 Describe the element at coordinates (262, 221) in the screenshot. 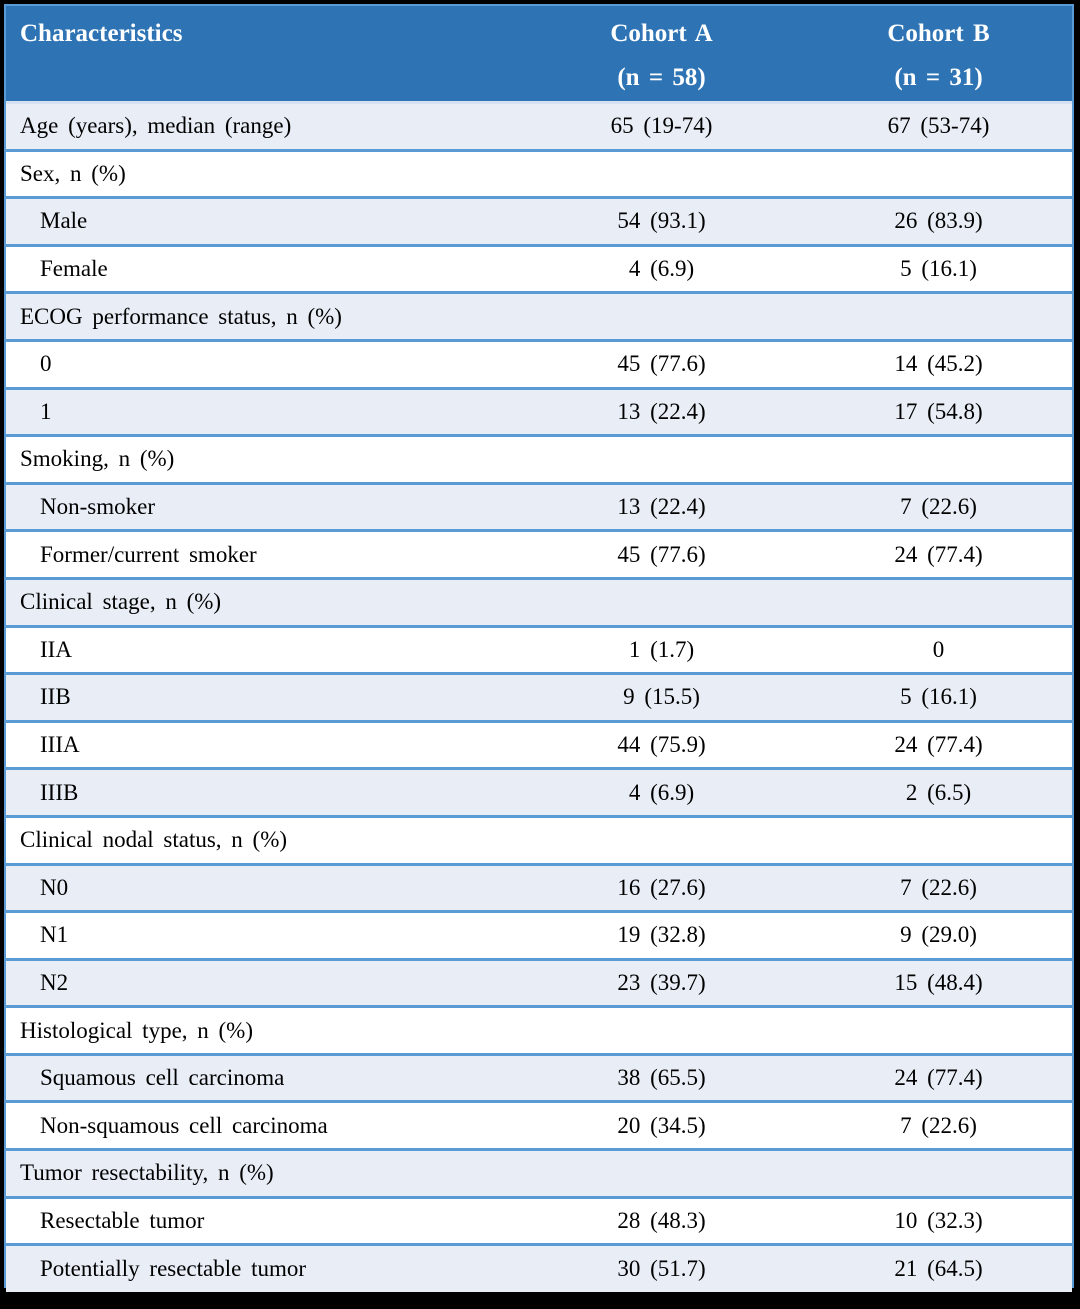

I see `row-label: Male` at that location.